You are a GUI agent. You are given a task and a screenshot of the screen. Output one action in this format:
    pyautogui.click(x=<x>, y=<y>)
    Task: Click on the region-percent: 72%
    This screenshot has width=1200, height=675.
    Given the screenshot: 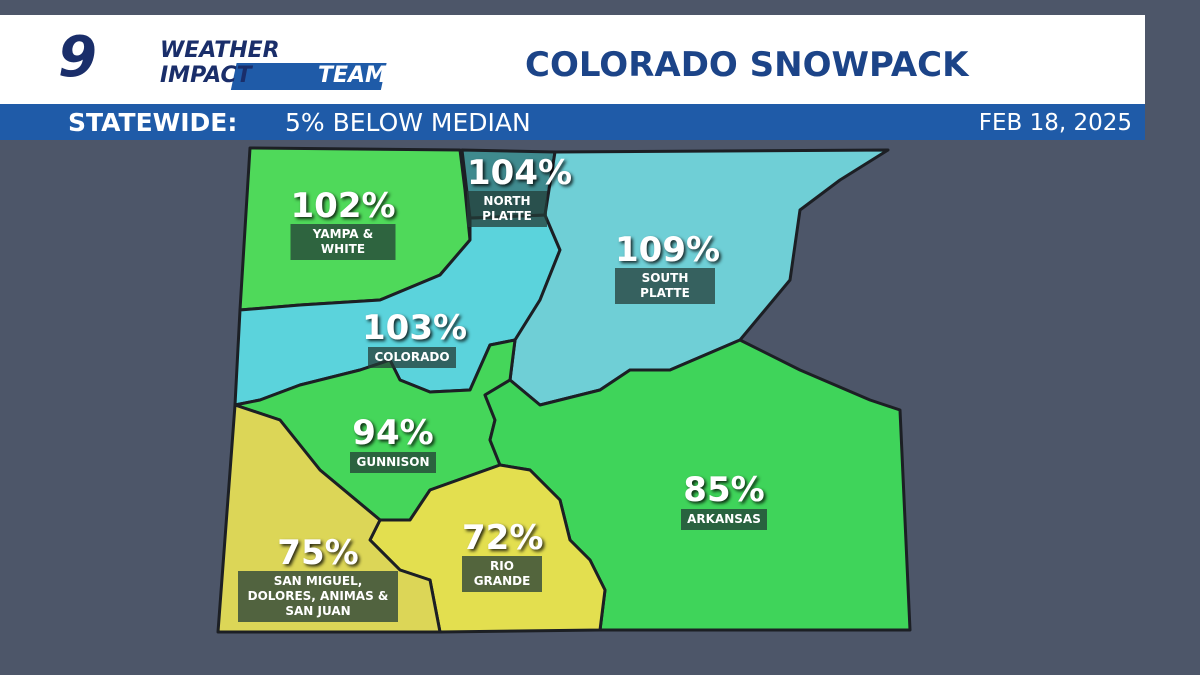 What is the action you would take?
    pyautogui.click(x=503, y=538)
    